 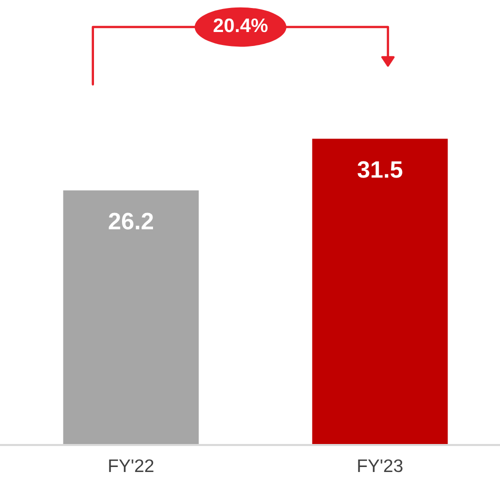 What do you see at coordinates (131, 465) in the screenshot?
I see `x-tick-label: FY'22` at bounding box center [131, 465].